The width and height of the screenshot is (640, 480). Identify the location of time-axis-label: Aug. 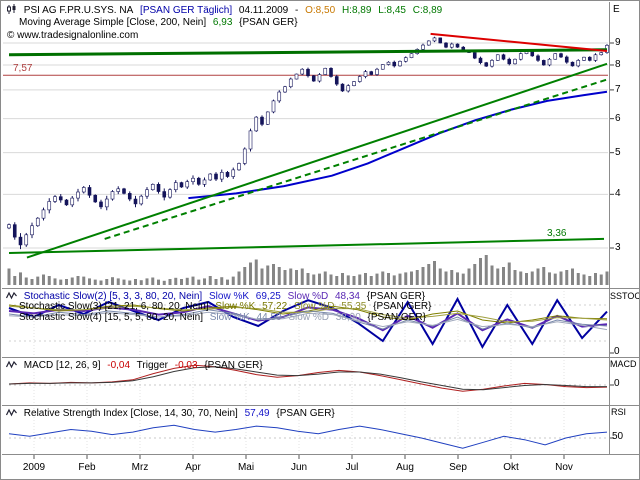
(405, 467).